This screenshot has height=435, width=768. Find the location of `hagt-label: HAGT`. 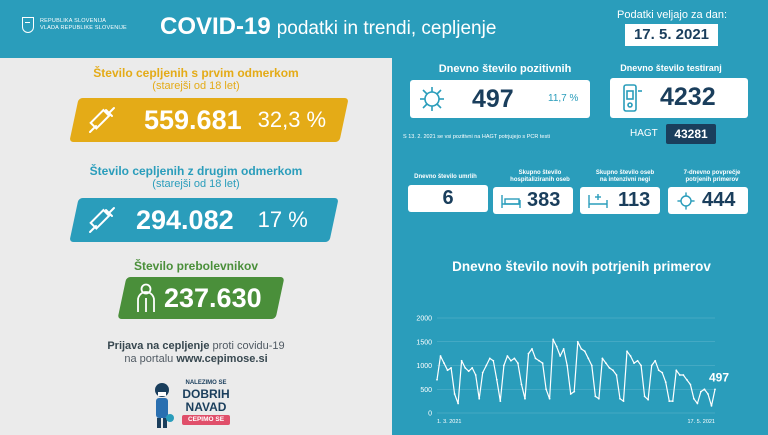

hagt-label: HAGT is located at coordinates (644, 133).